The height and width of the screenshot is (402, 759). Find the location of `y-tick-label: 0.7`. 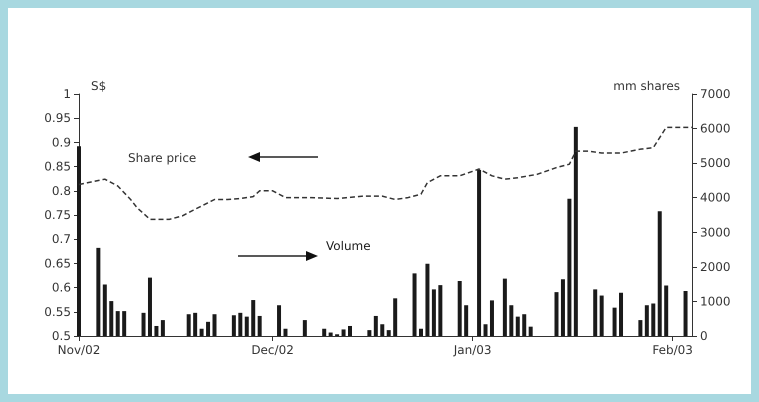

y-tick-label: 0.7 is located at coordinates (61, 239).